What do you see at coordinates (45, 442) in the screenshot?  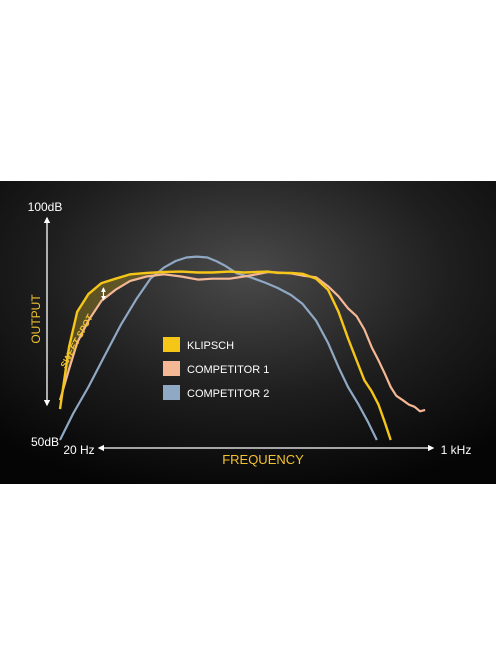 I see `y-min-label: 50dB` at bounding box center [45, 442].